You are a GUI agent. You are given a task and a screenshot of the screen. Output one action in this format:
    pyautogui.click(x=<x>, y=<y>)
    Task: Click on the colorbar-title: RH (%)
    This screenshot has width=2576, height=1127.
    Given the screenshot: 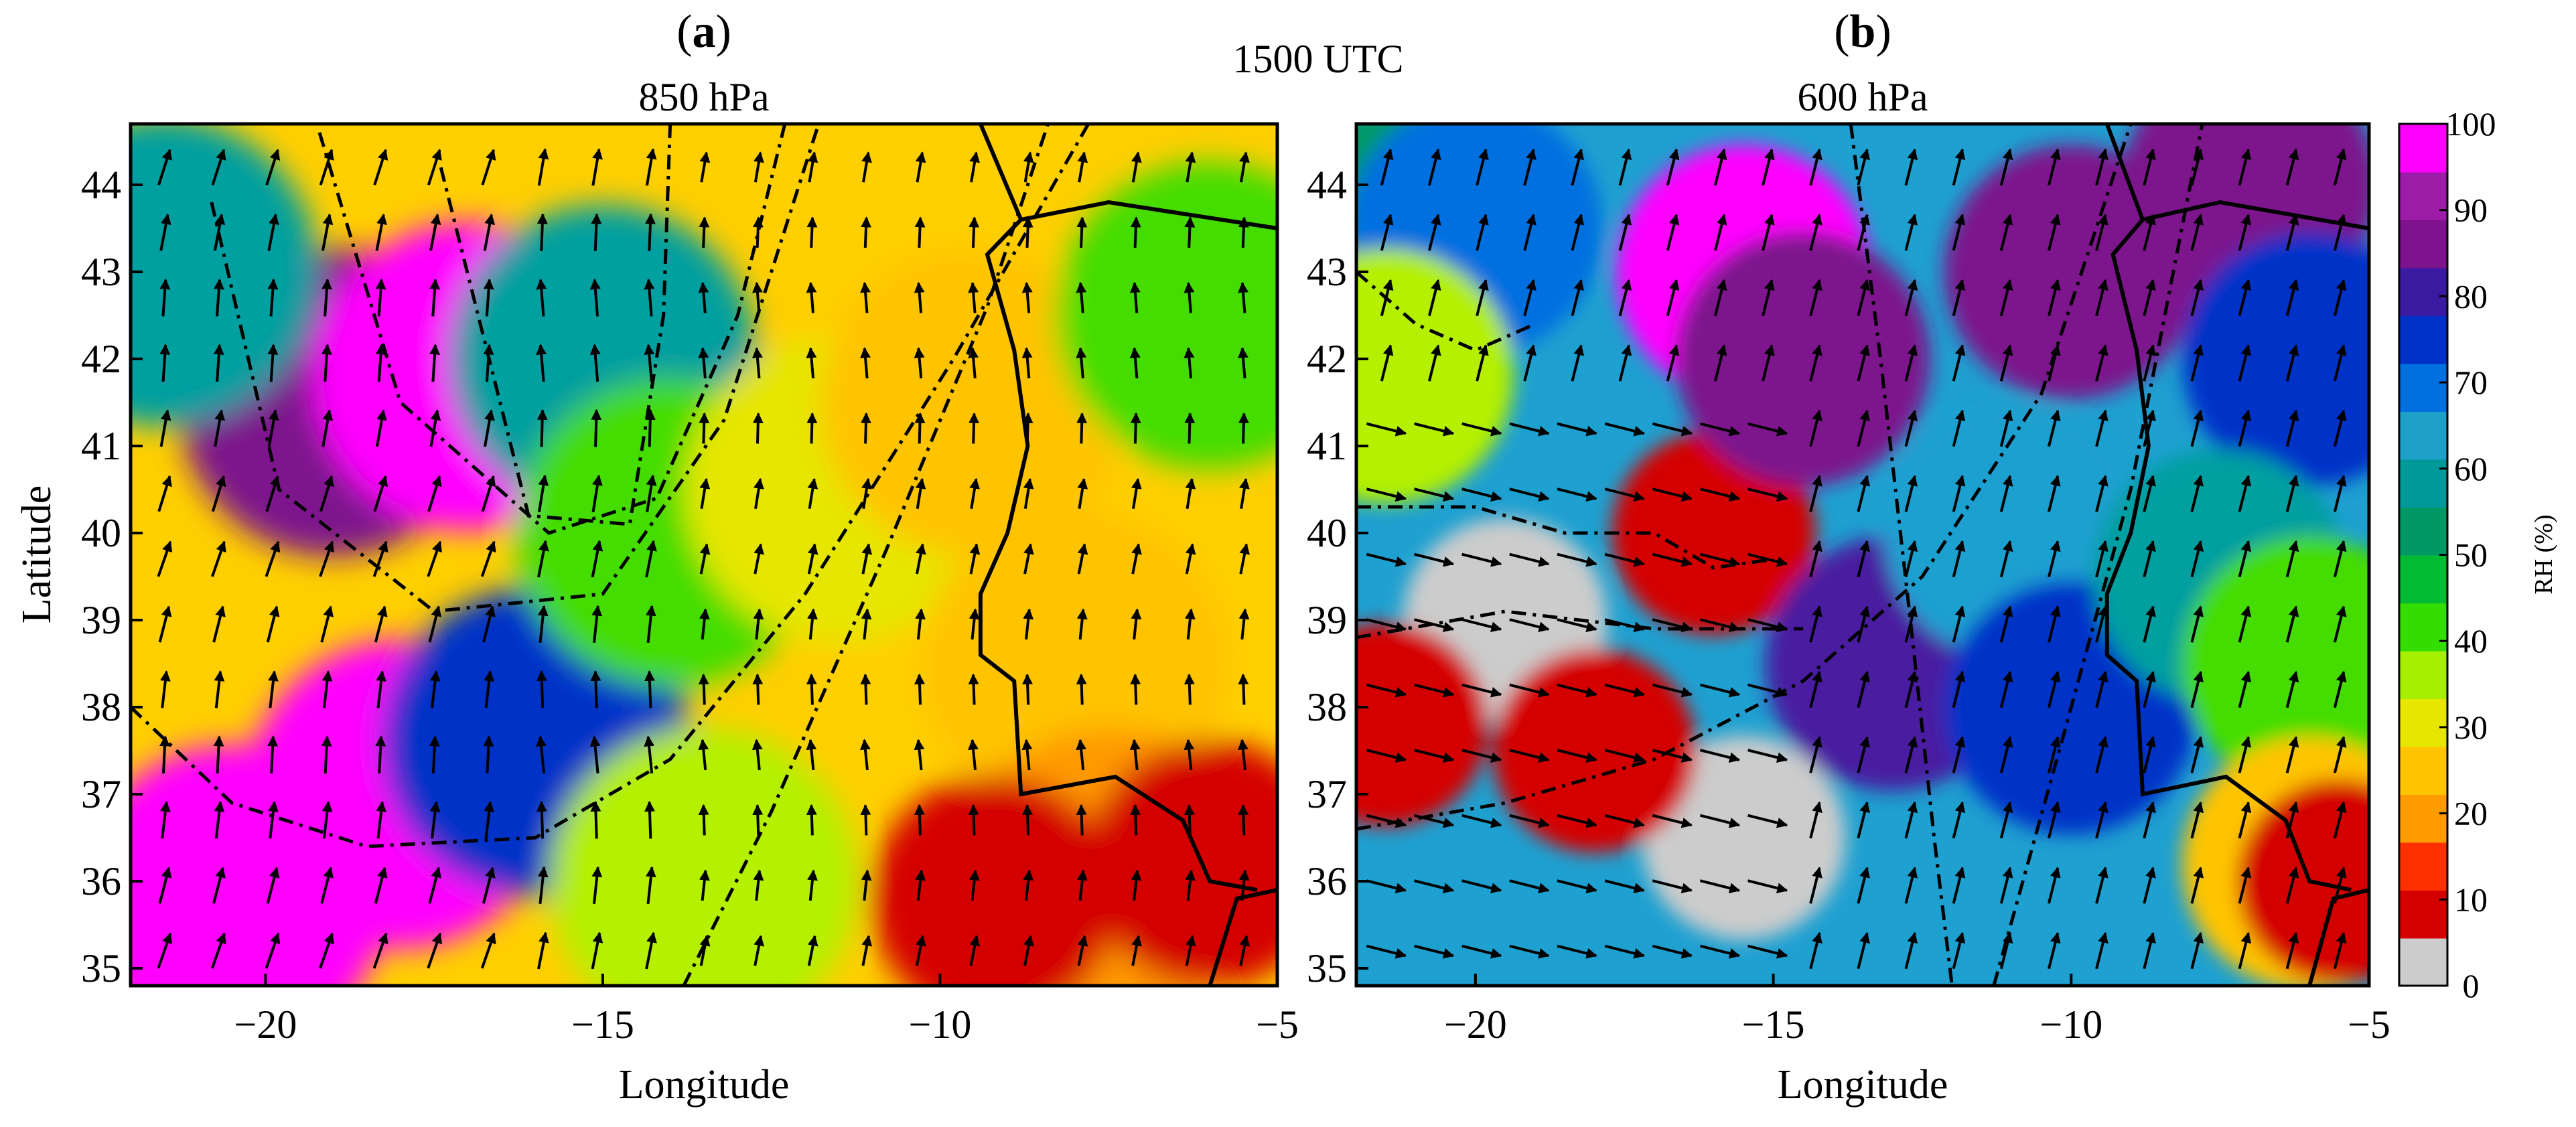 What is the action you would take?
    pyautogui.click(x=2544, y=554)
    